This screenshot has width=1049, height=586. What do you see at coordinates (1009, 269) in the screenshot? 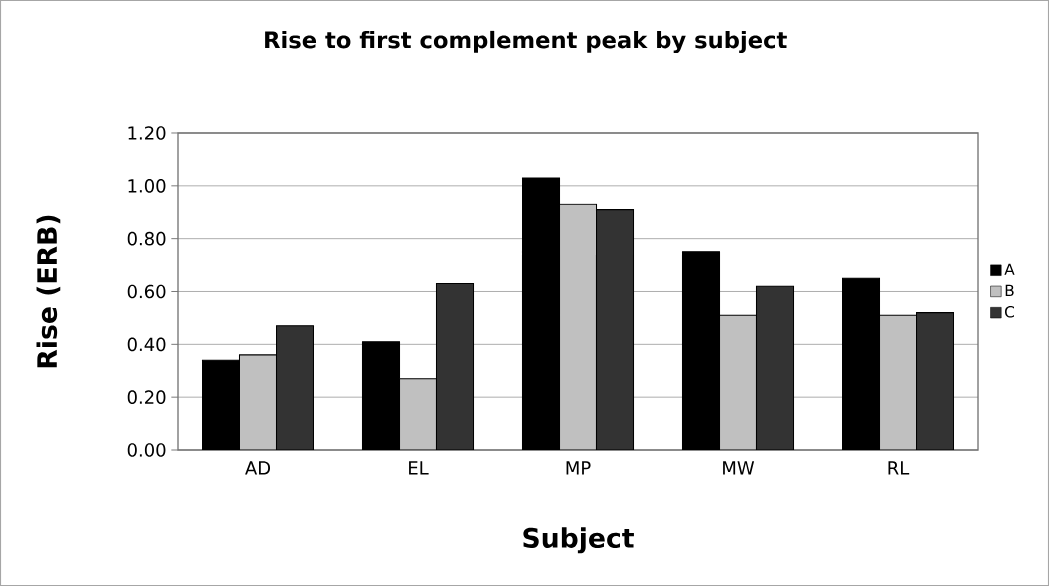
I see `legend-label: A` at bounding box center [1009, 269].